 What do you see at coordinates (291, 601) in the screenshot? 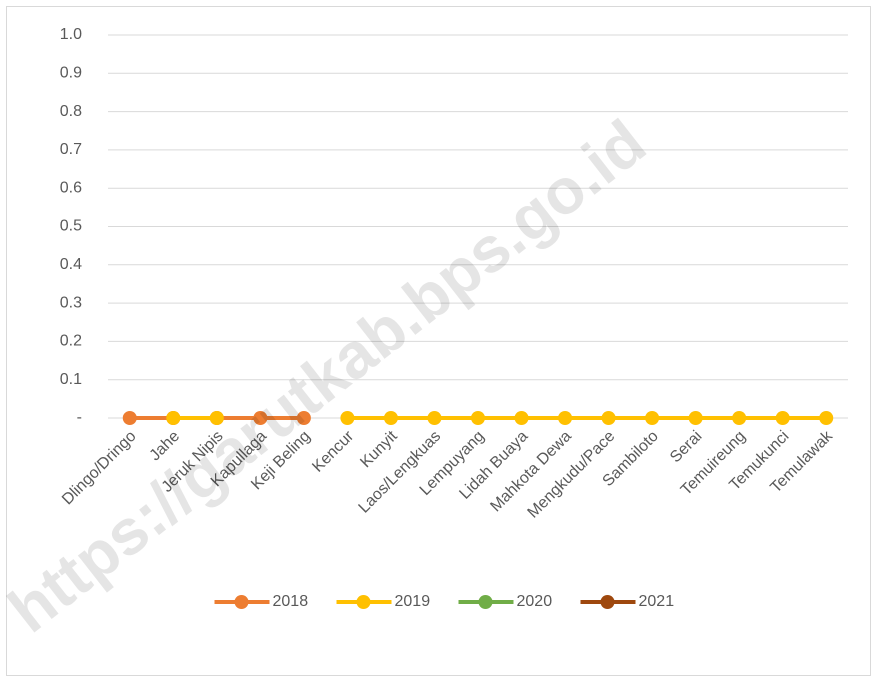
I see `legend-label: 2018` at bounding box center [291, 601].